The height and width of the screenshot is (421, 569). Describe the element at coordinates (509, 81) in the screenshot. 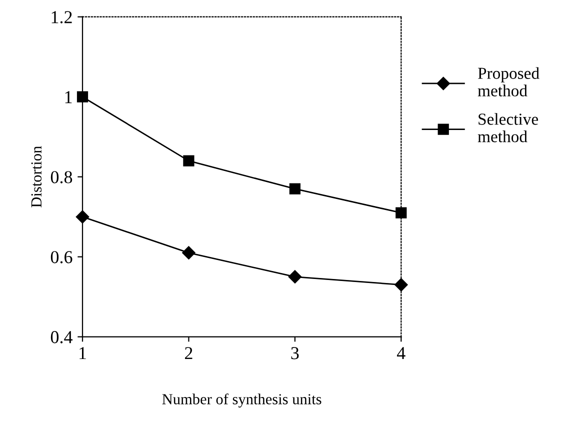

I see `legend-label: Proposed method` at that location.